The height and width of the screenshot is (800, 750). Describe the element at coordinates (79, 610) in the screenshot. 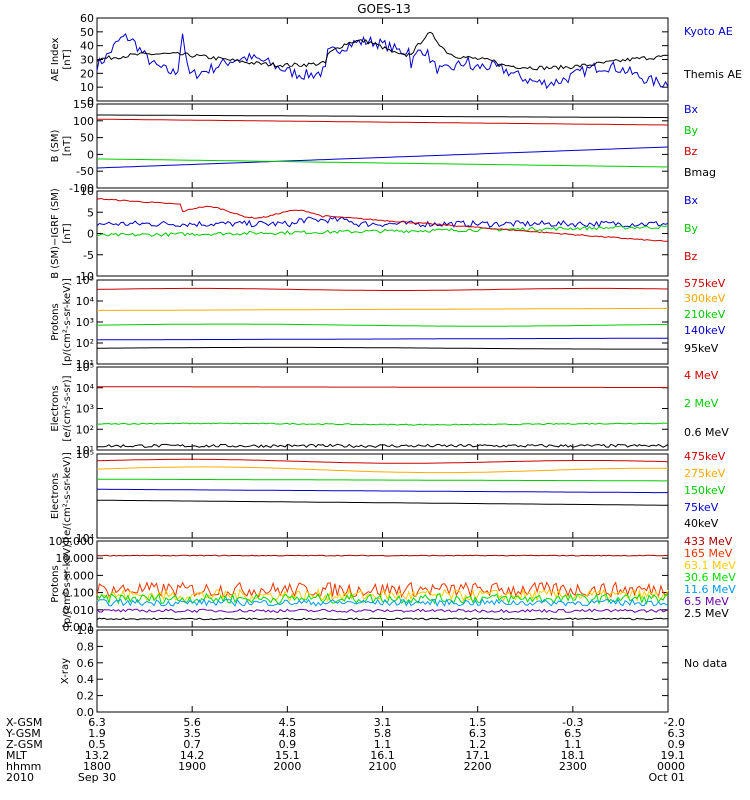

I see `y-tick-label: 0.010` at that location.